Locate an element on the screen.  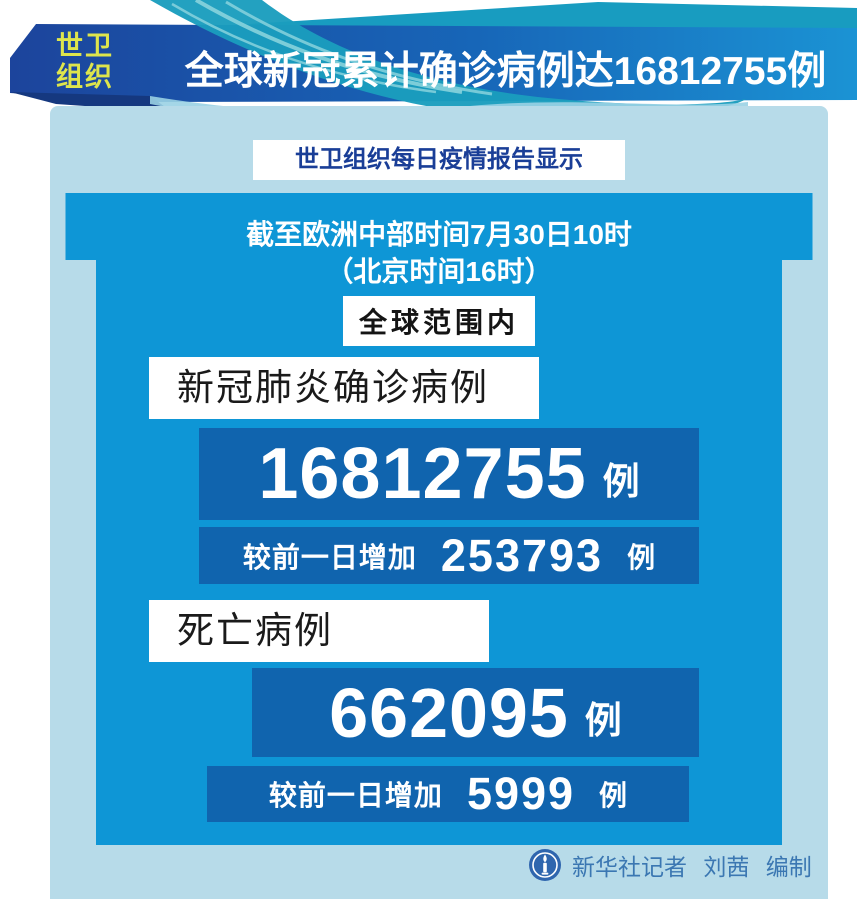
banner-main-ribbon is located at coordinates (433, 63).